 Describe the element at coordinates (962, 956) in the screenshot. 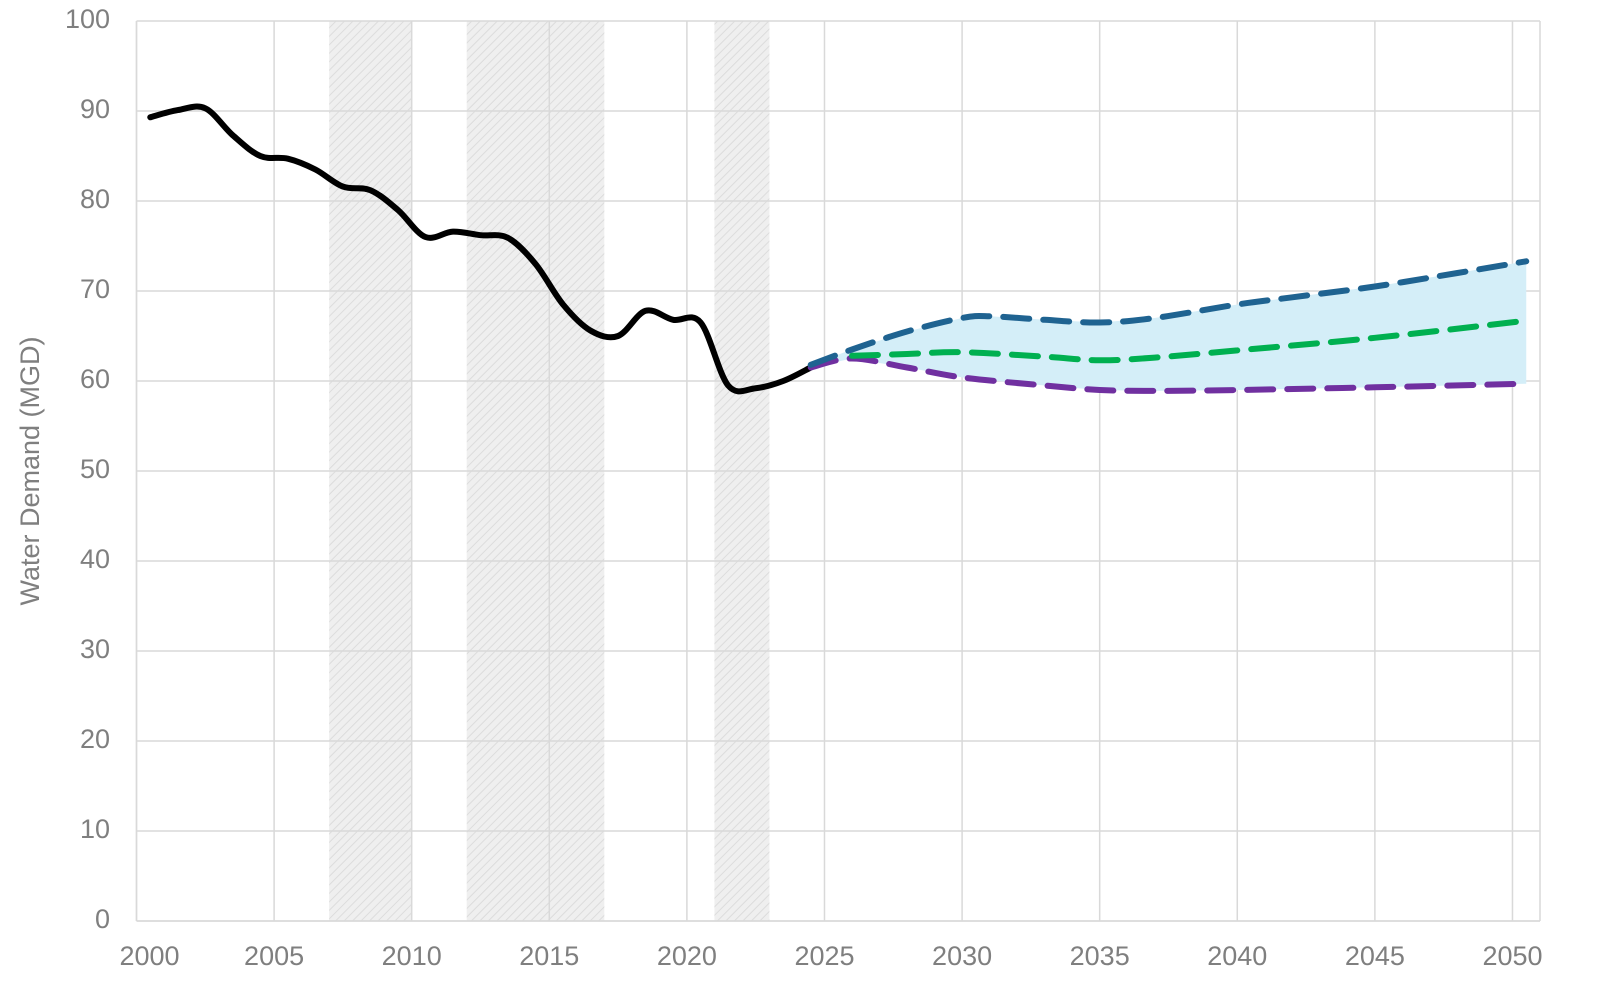

I see `x-tick-label: 2030` at that location.